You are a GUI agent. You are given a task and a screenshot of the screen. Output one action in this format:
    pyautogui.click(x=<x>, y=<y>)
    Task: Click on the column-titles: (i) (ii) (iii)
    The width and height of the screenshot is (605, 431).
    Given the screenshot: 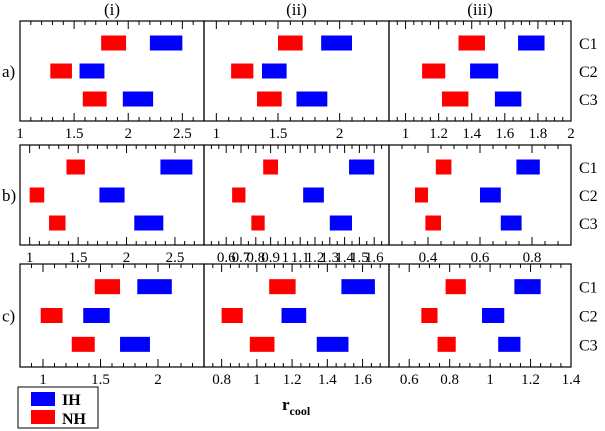 What is the action you would take?
    pyautogui.click(x=298, y=9)
    